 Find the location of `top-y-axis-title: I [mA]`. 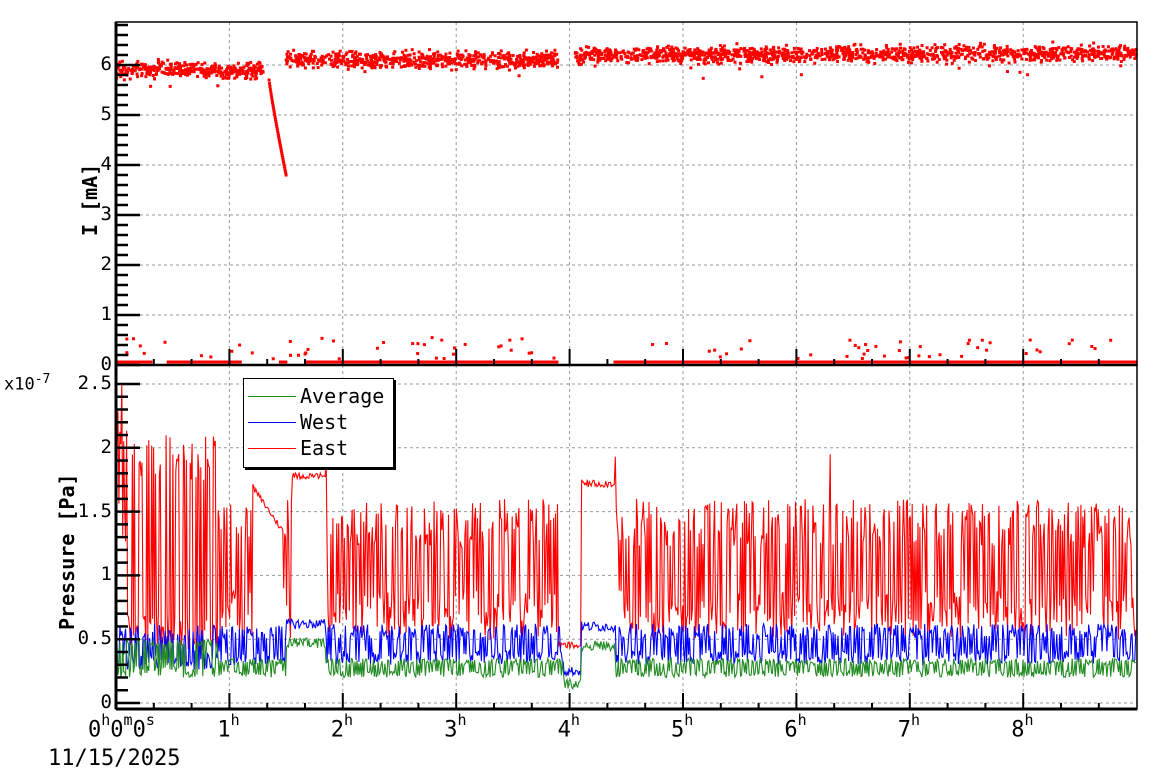

top-y-axis-title: I [mA] is located at coordinates (90, 199).